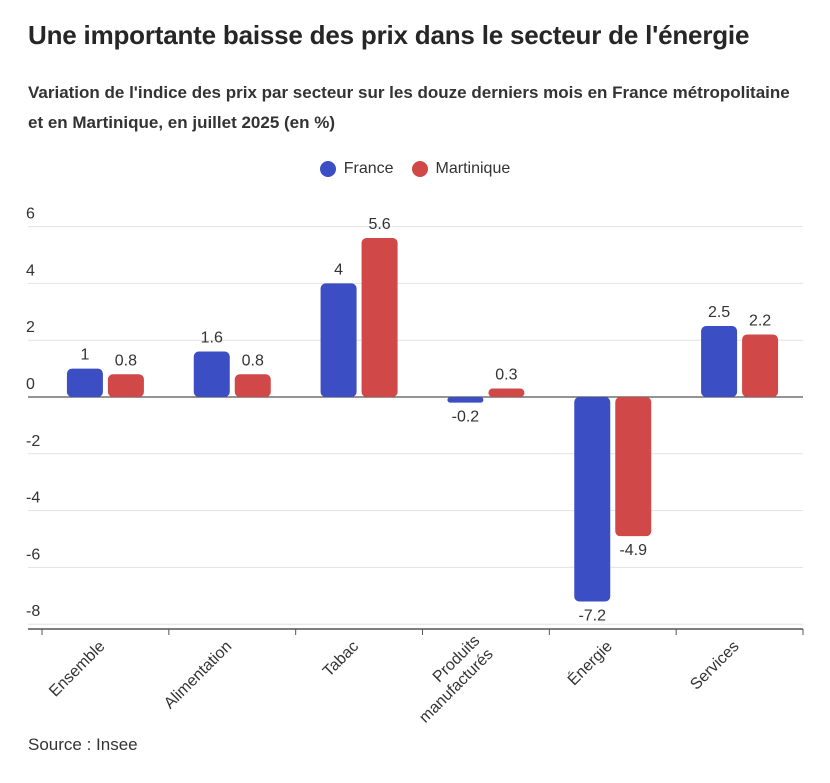  Describe the element at coordinates (33, 554) in the screenshot. I see `y-tick-label: -6` at that location.